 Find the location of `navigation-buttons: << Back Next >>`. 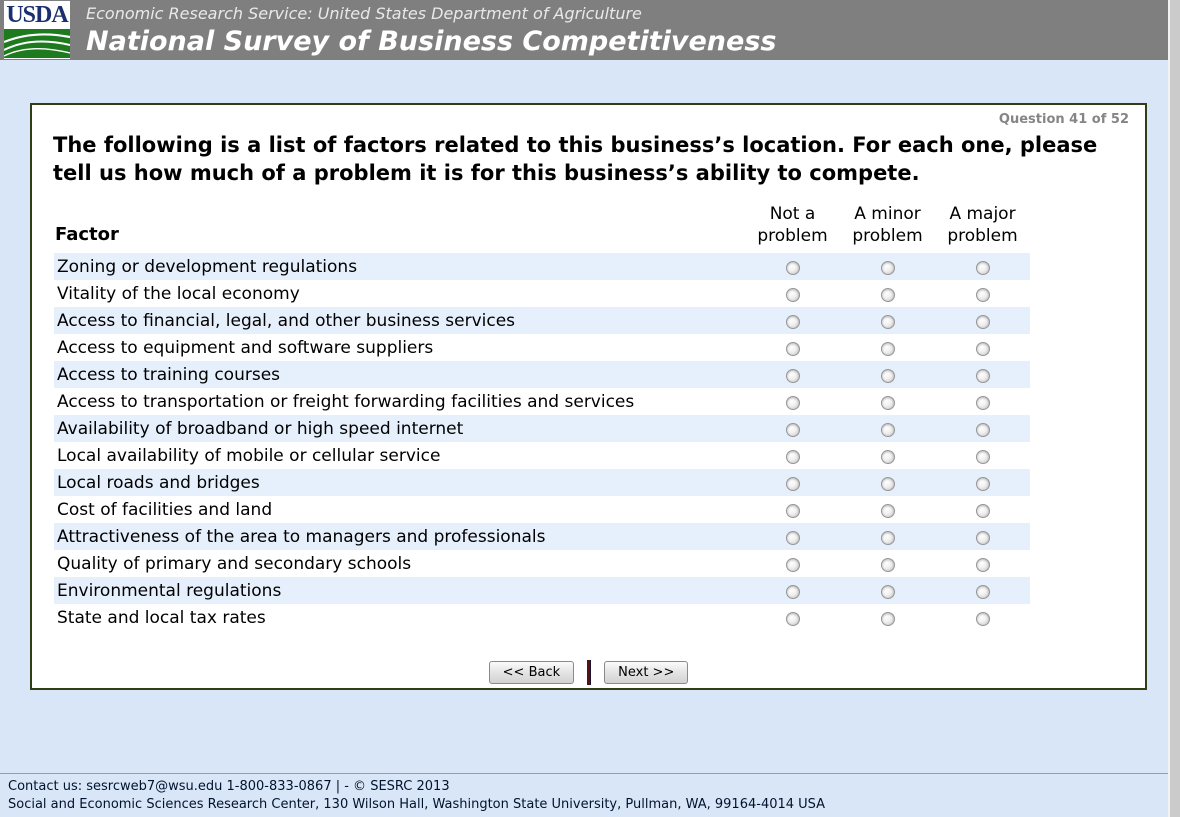

navigation-buttons: << Back Next >> is located at coordinates (588, 672).